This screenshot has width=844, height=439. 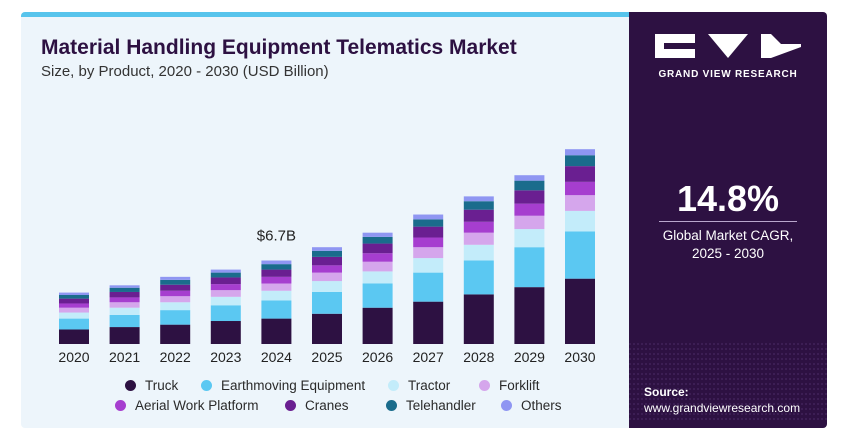 I want to click on legend-item-others: Others, so click(x=531, y=405).